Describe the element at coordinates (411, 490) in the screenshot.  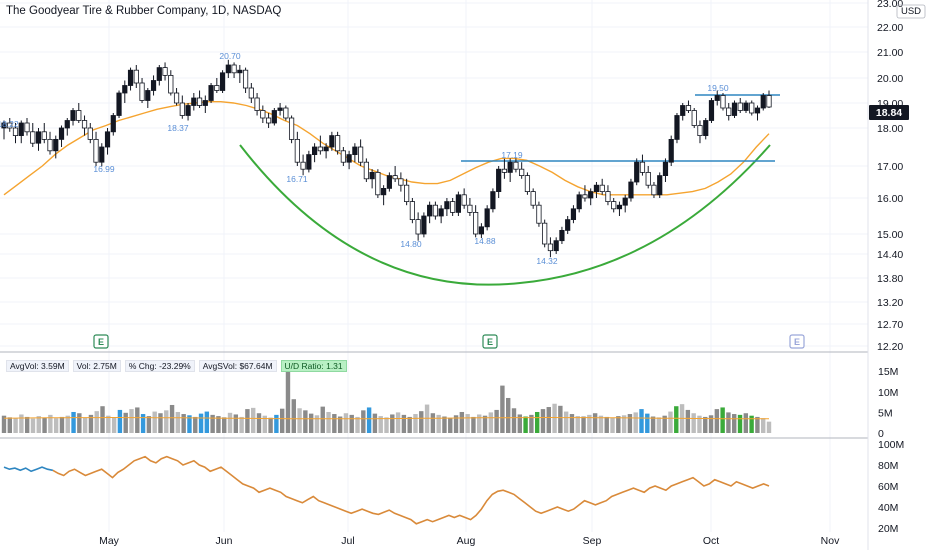
I see `relative-strength-line` at that location.